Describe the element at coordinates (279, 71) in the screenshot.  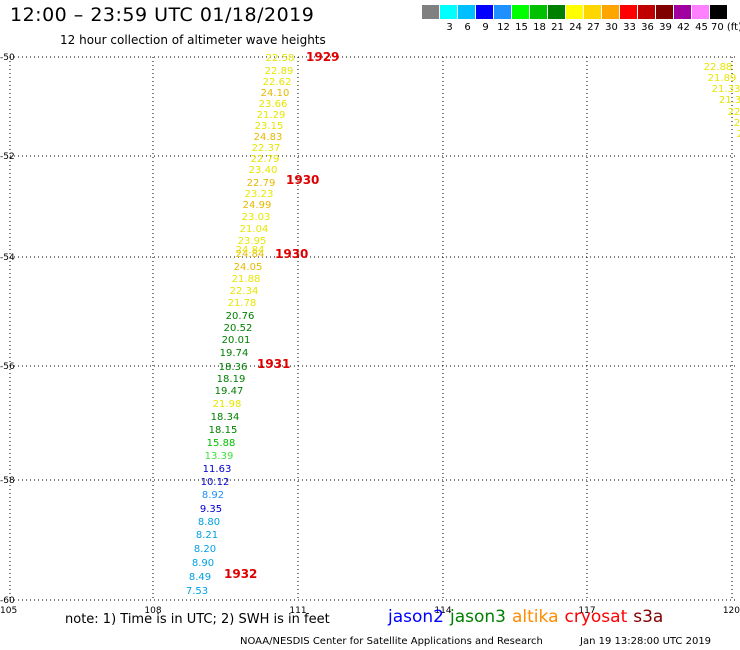
I see `swh-value-label: 22.89` at that location.